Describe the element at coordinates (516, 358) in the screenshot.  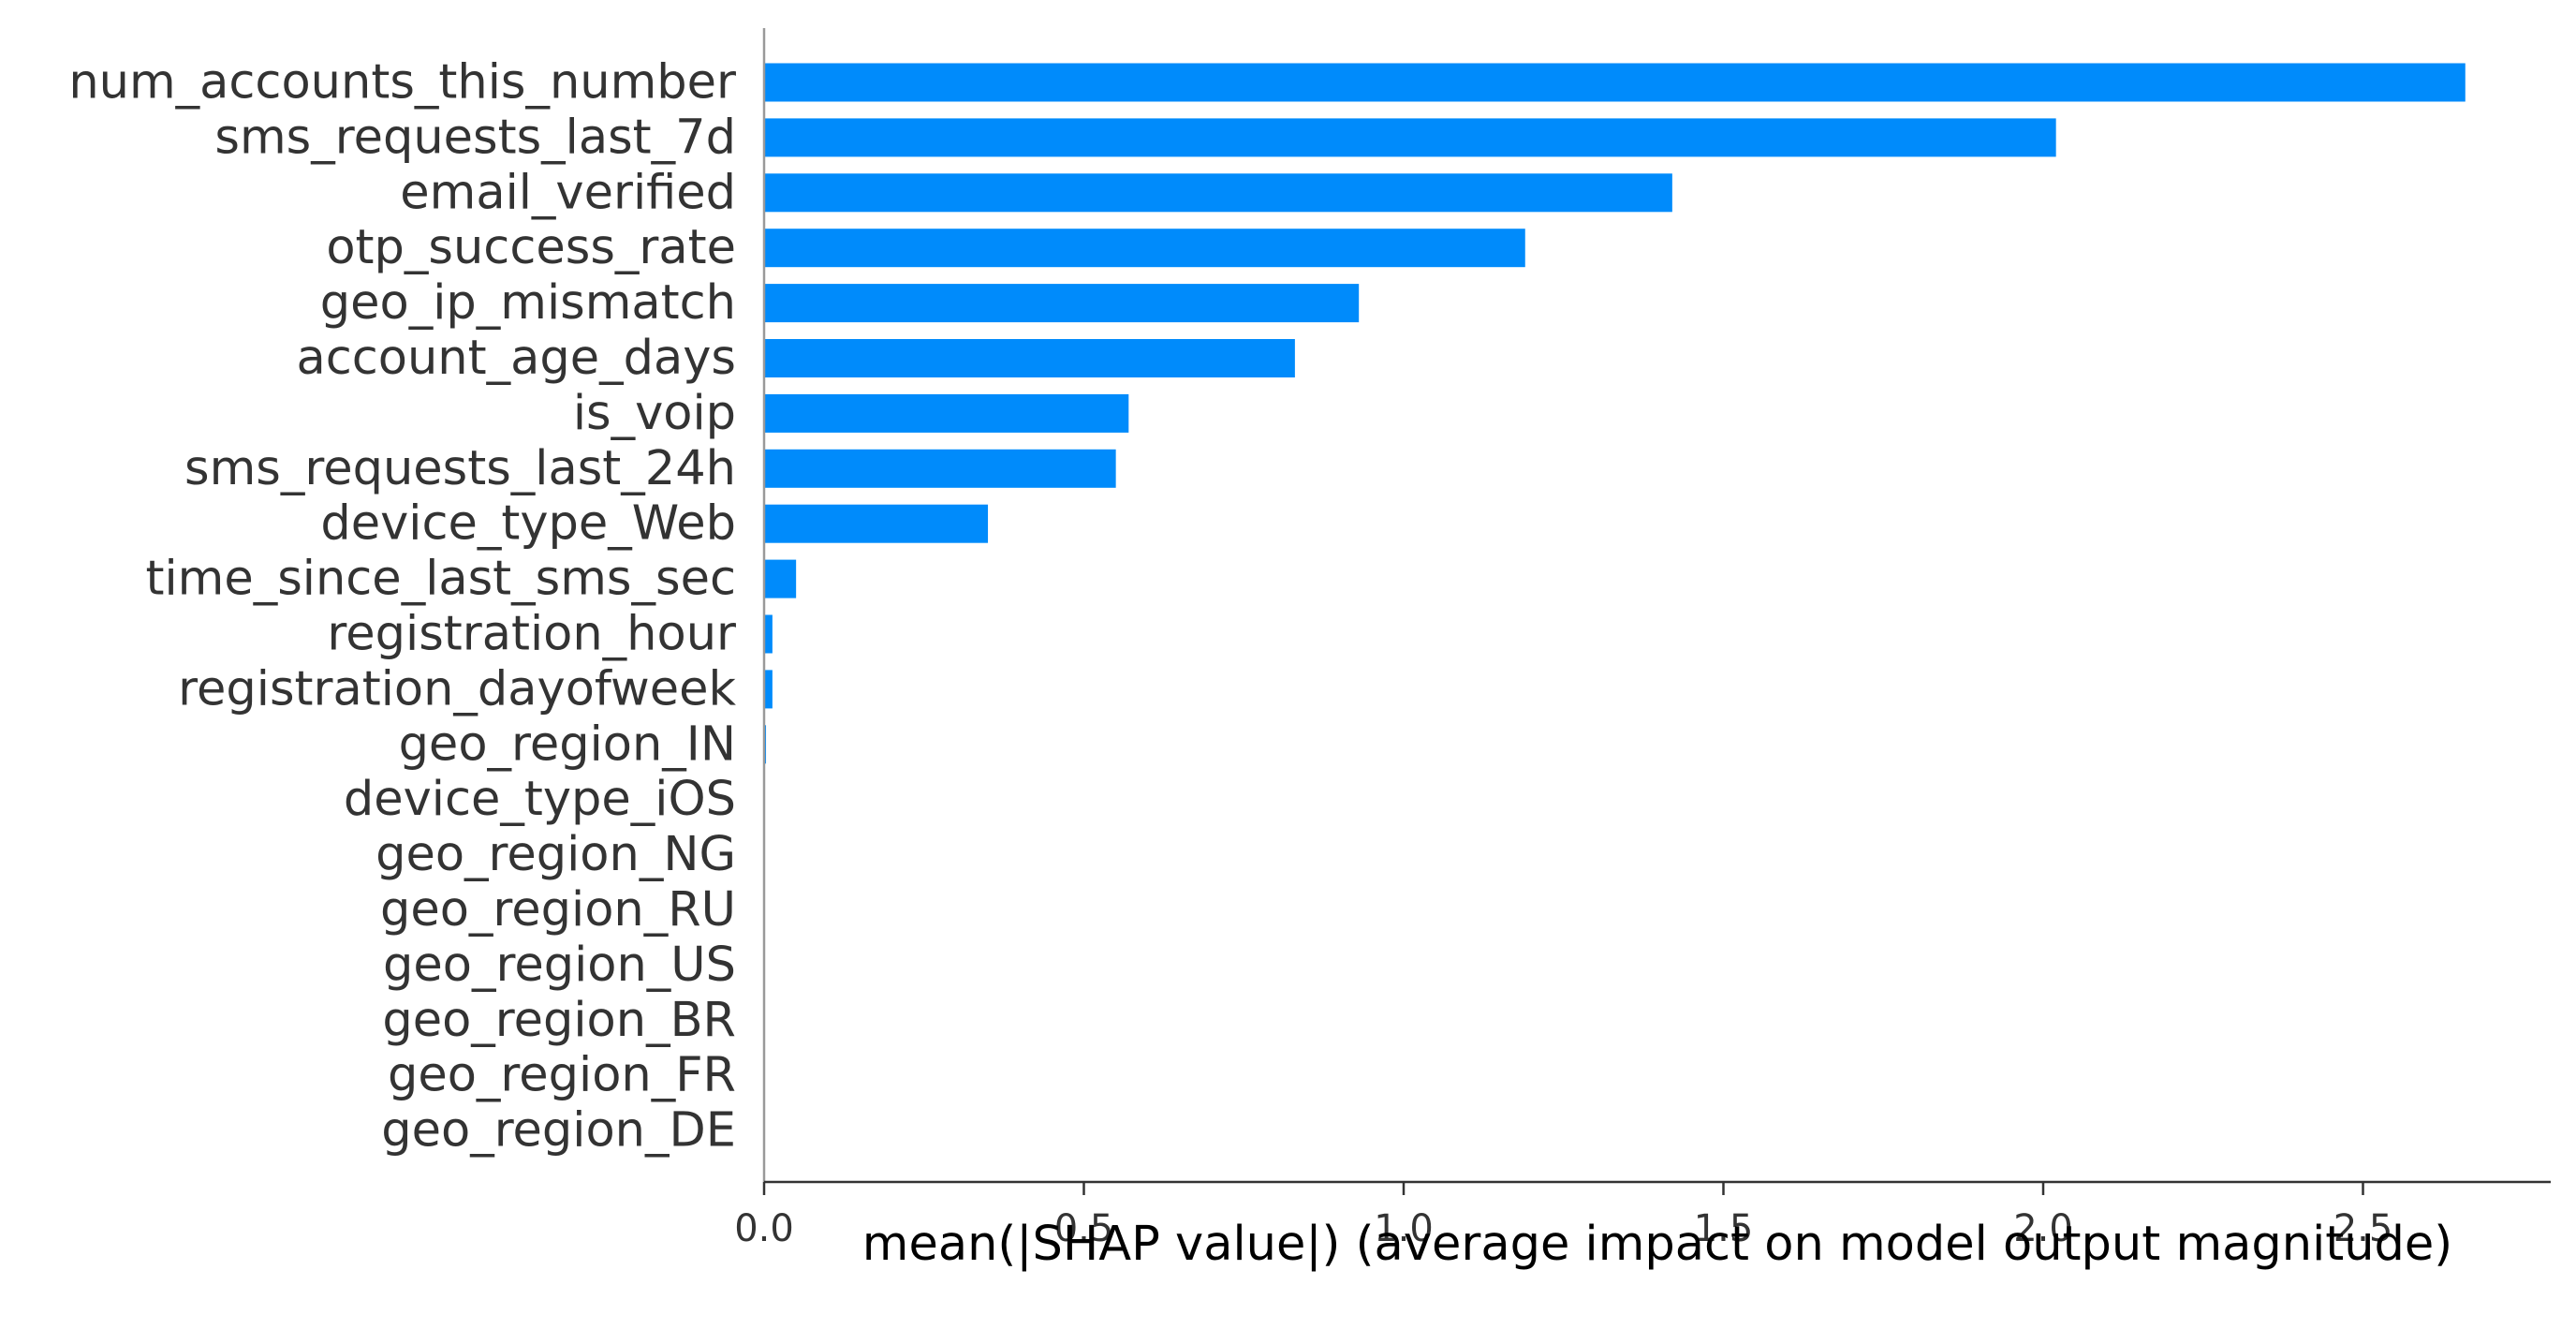
I see `feature-label: account_age_days` at that location.